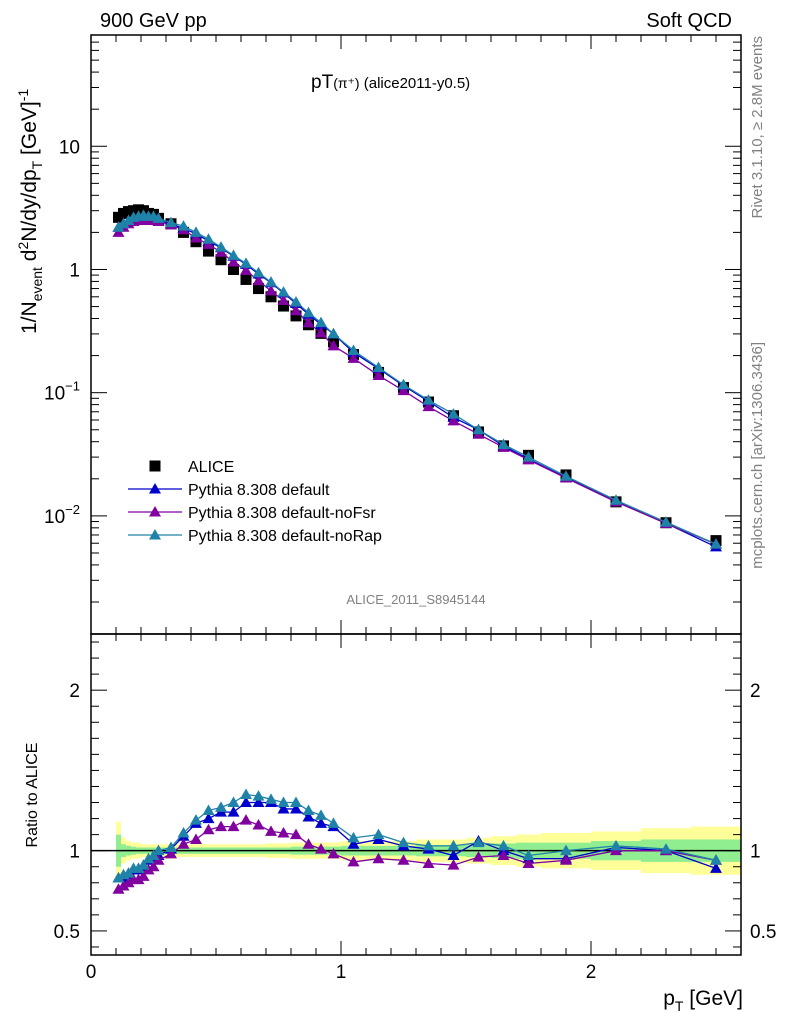 This screenshot has height=1024, width=786. Describe the element at coordinates (757, 127) in the screenshot. I see `rivet-version-label: Rivet 3.1.10, ≥ 2.8M events` at that location.